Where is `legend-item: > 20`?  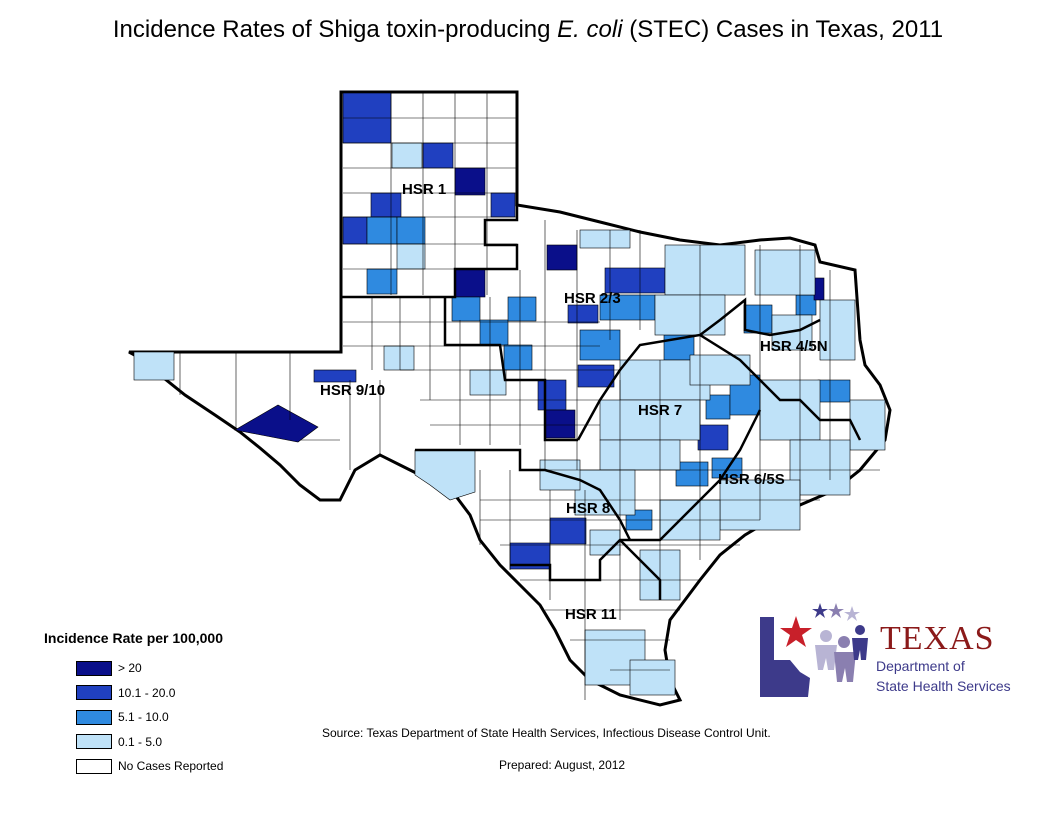 legend-item: > 20 is located at coordinates (149, 668).